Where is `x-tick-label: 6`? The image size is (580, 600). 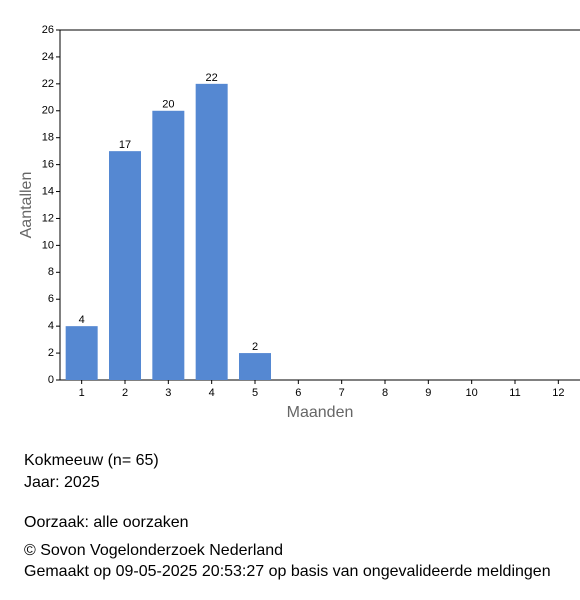 x-tick-label: 6 is located at coordinates (298, 393).